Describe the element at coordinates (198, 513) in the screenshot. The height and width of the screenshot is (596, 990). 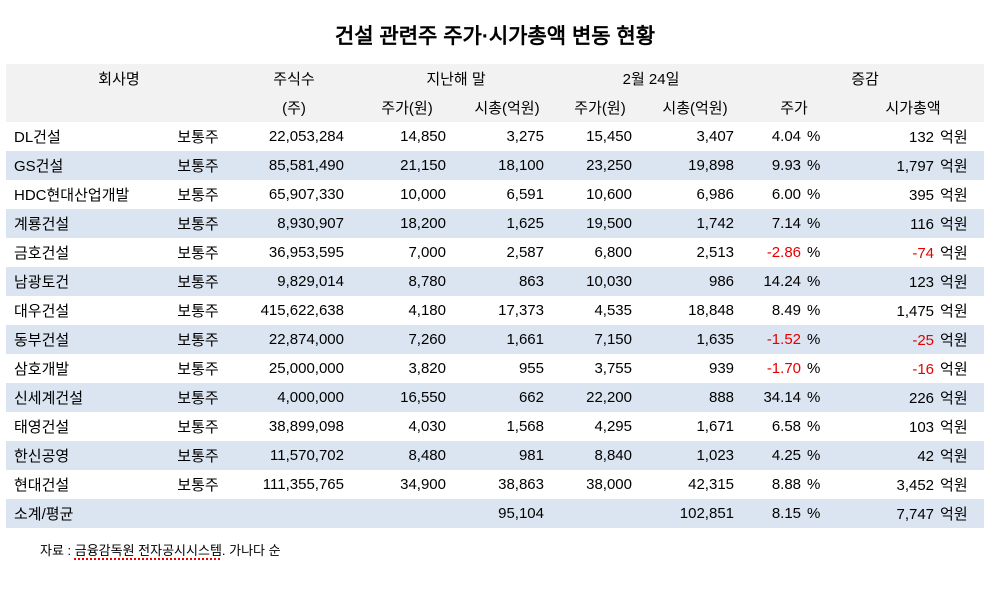
I see `cell-share-type` at that location.